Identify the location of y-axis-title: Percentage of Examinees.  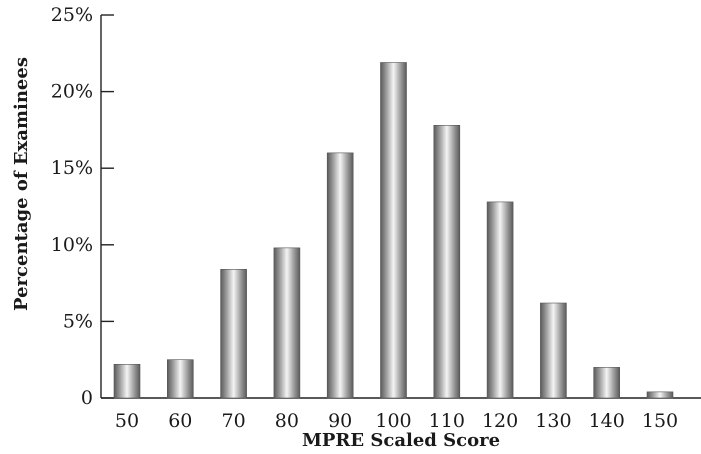
(21, 184).